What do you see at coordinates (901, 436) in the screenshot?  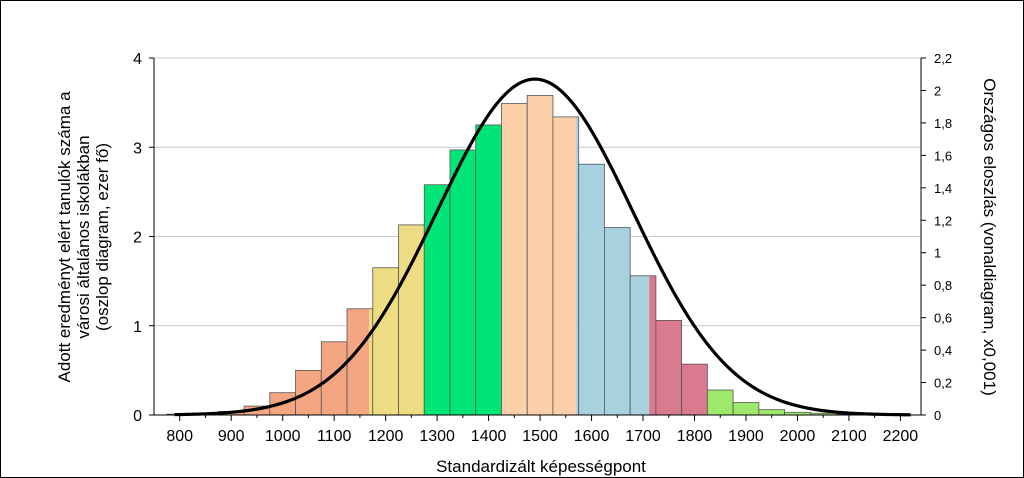 I see `x-tick-label: 2200` at bounding box center [901, 436].